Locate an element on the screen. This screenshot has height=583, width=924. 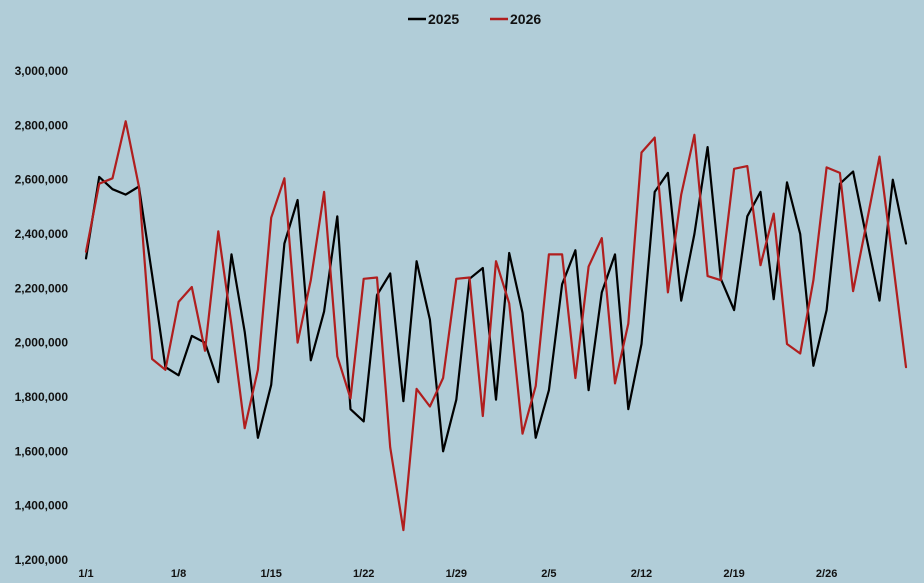
y-tick-label: 1,400,000 is located at coordinates (42, 506).